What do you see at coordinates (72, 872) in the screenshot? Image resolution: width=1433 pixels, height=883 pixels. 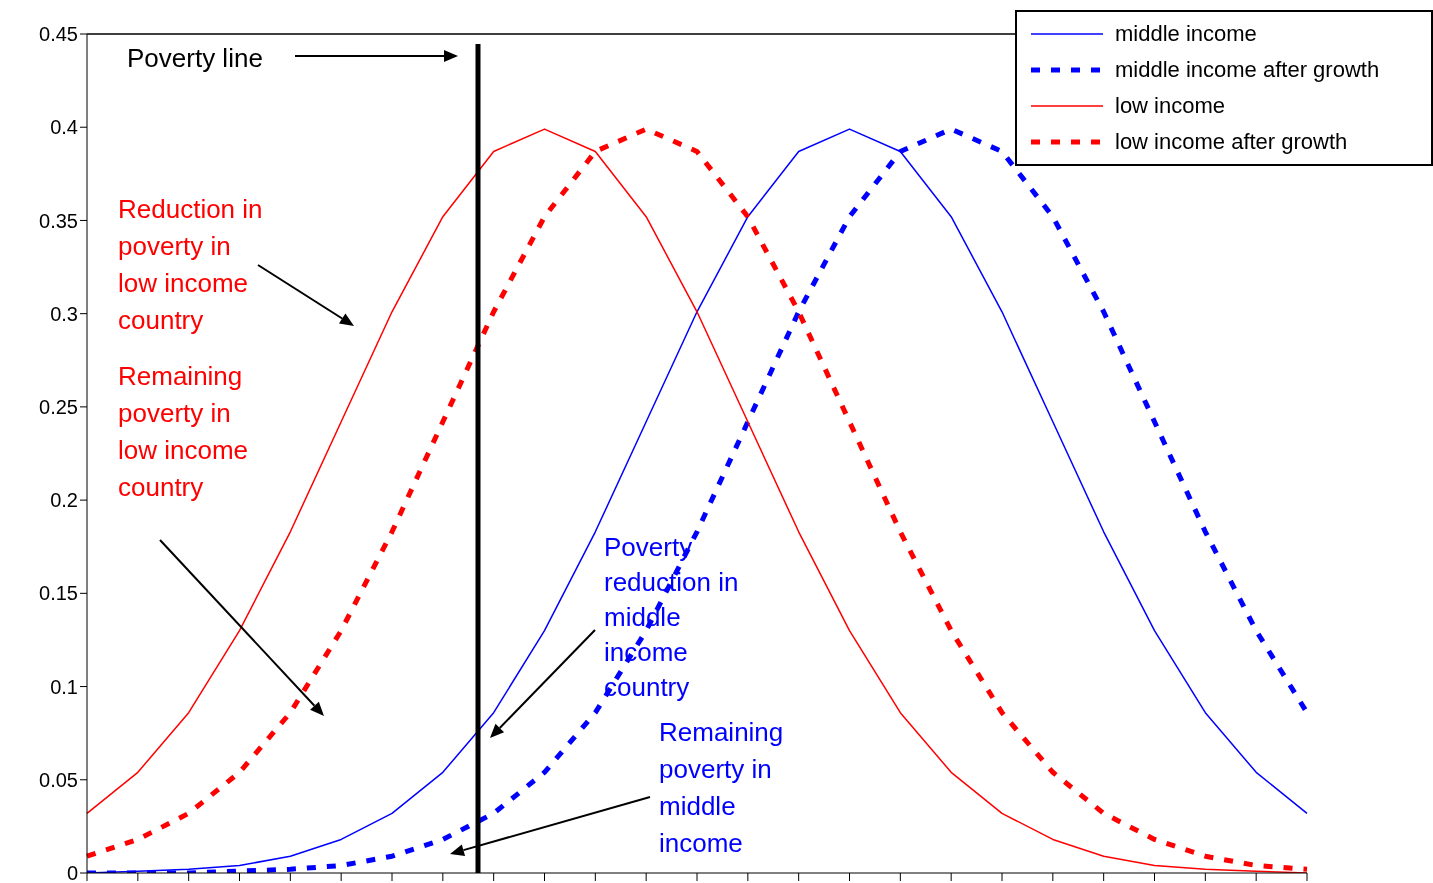 I see `y-tick-label: 0` at bounding box center [72, 872].